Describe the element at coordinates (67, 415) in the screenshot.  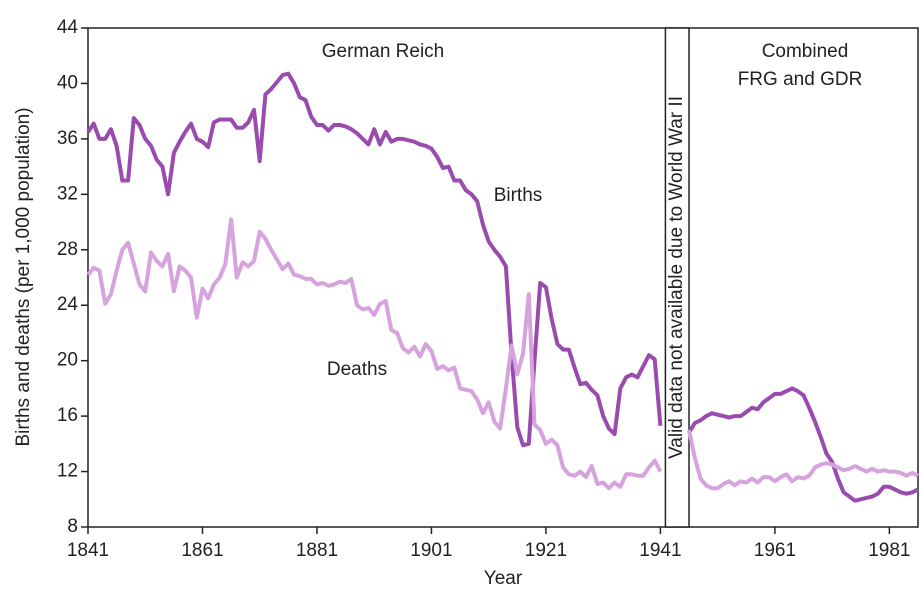
I see `y-tick-label: 16` at that location.